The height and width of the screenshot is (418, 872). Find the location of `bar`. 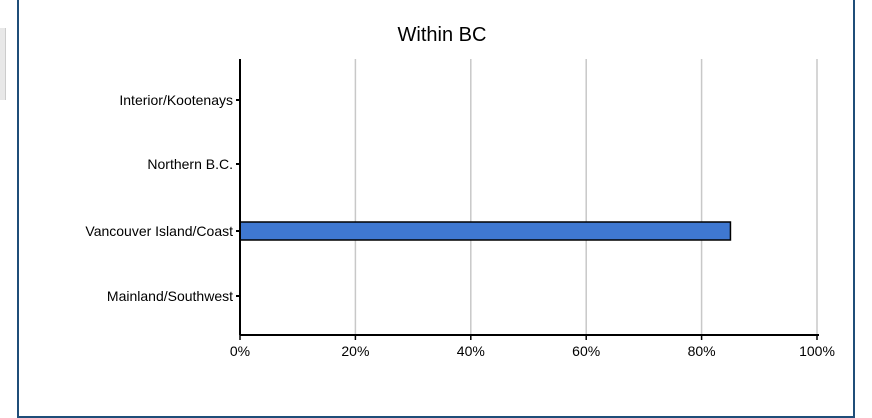

bar is located at coordinates (485, 231).